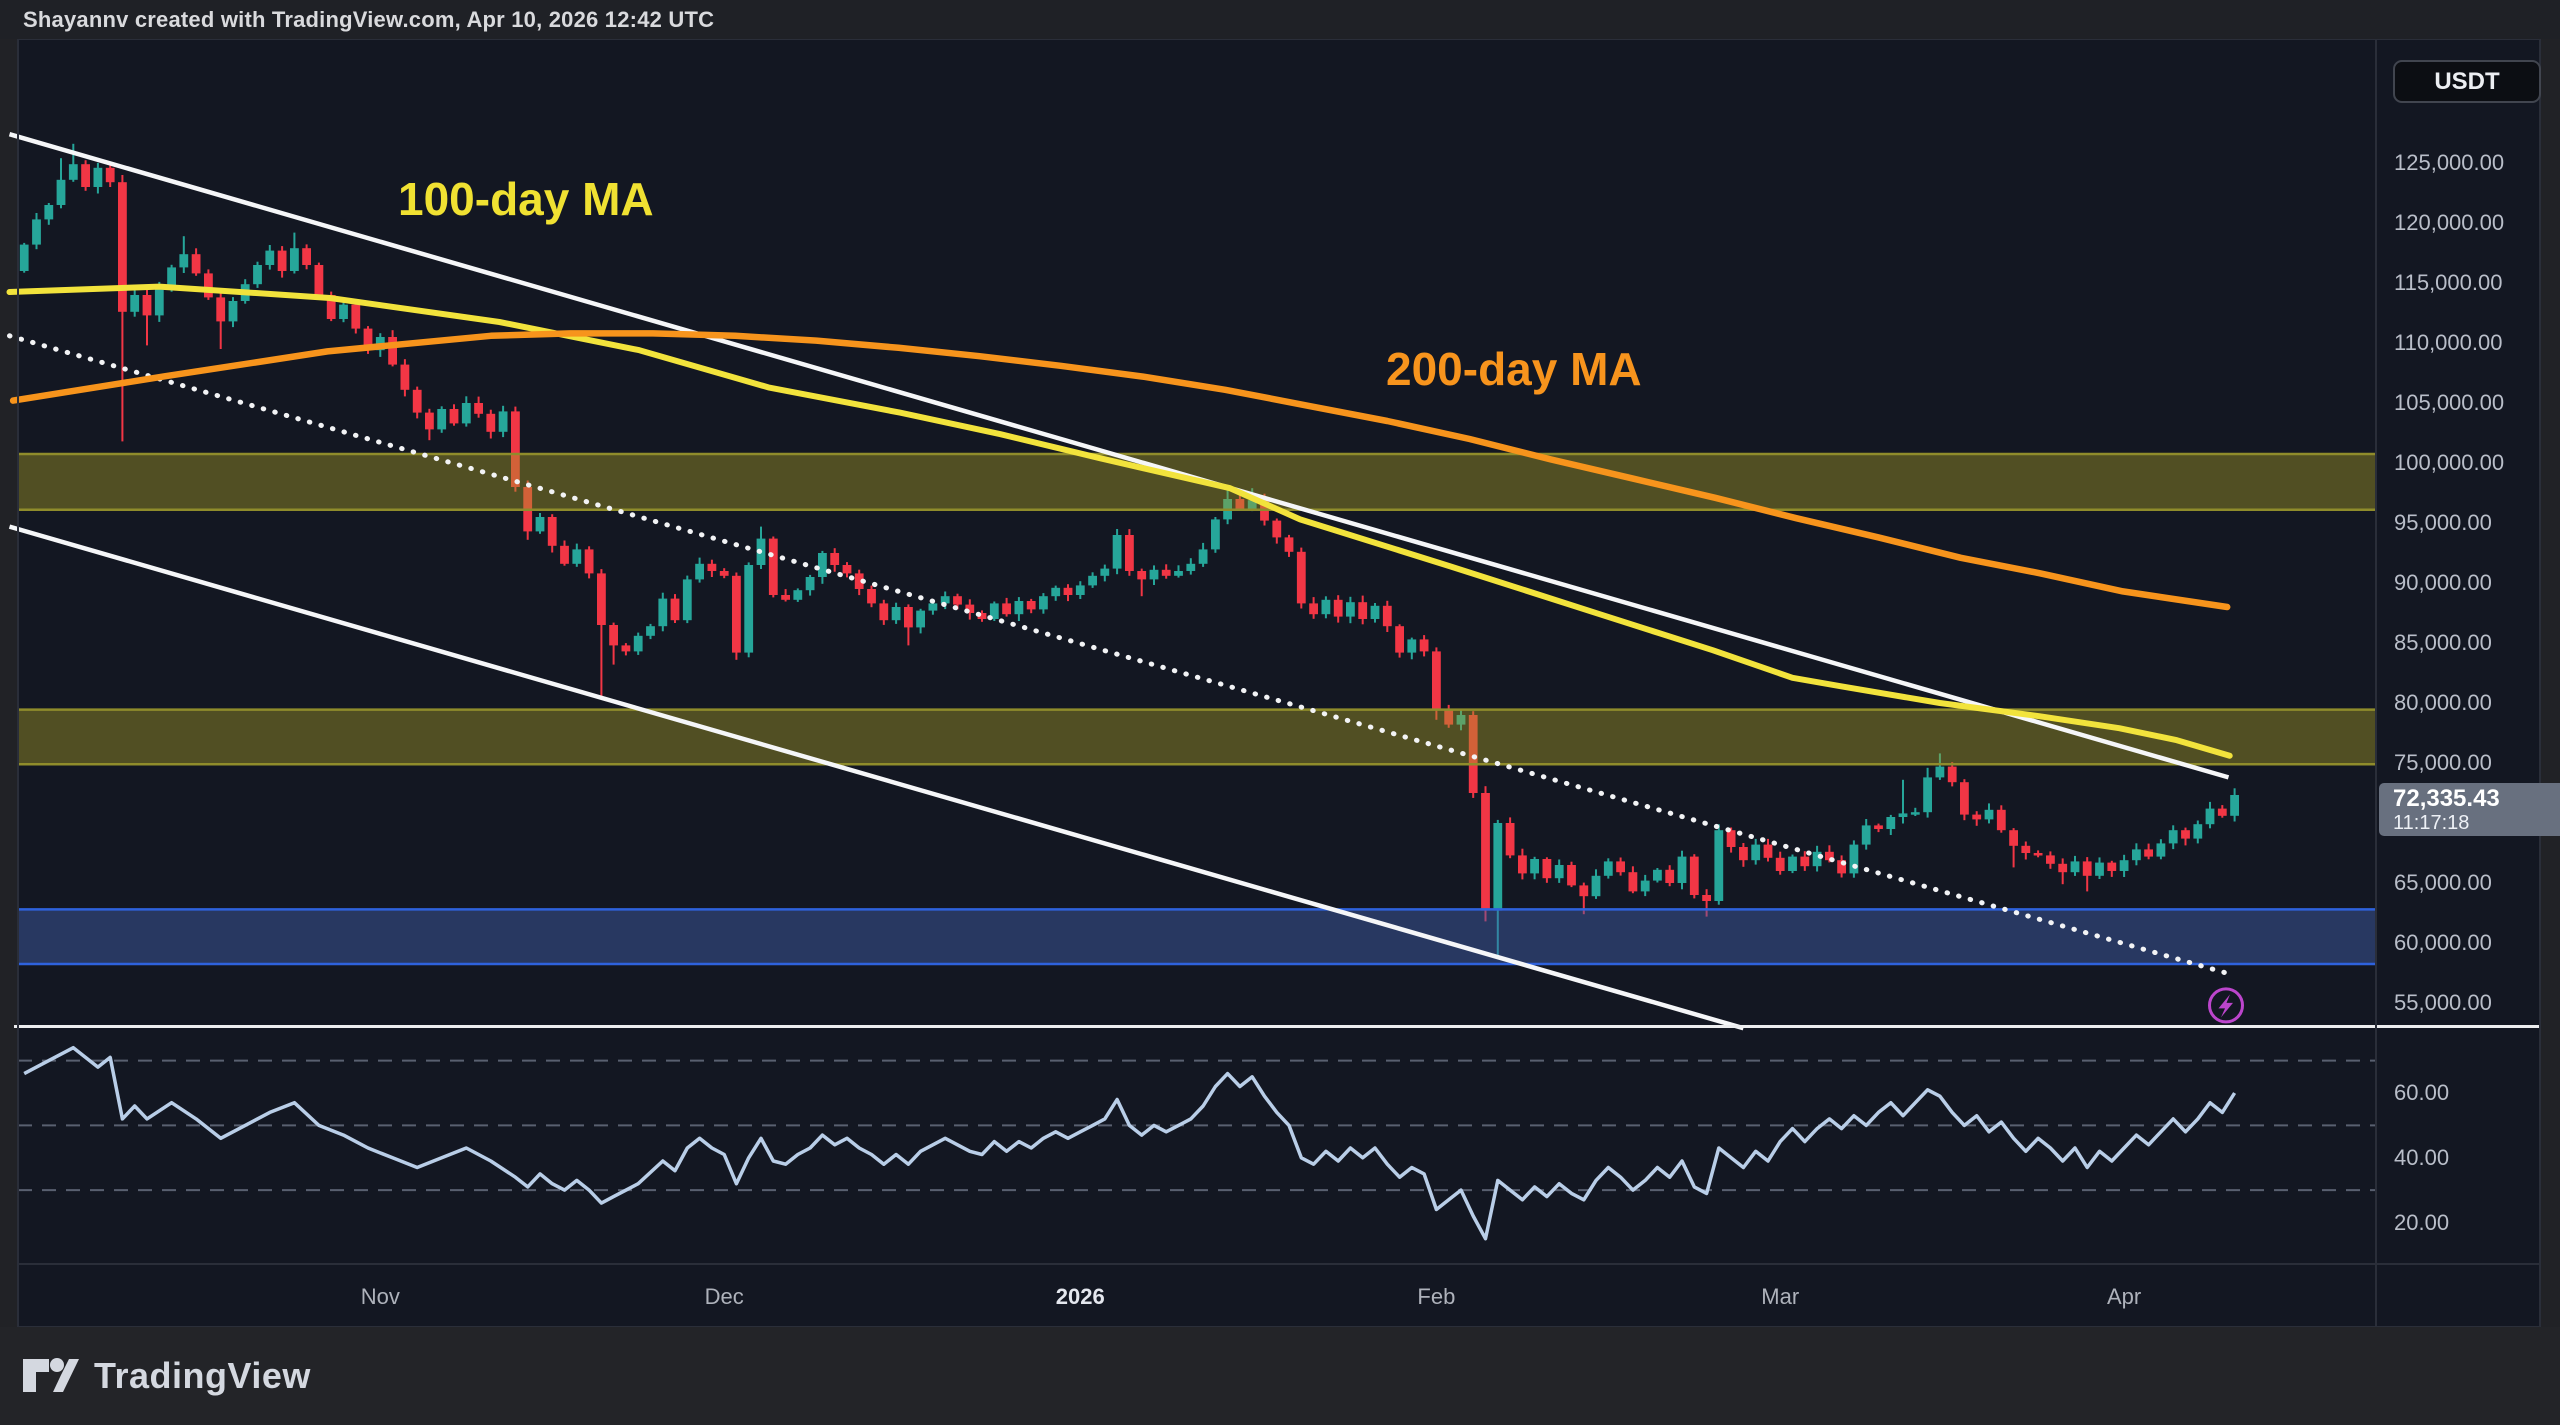 This screenshot has height=1425, width=2560. What do you see at coordinates (526, 199) in the screenshot?
I see `ma100-annotation: 100-day MA` at bounding box center [526, 199].